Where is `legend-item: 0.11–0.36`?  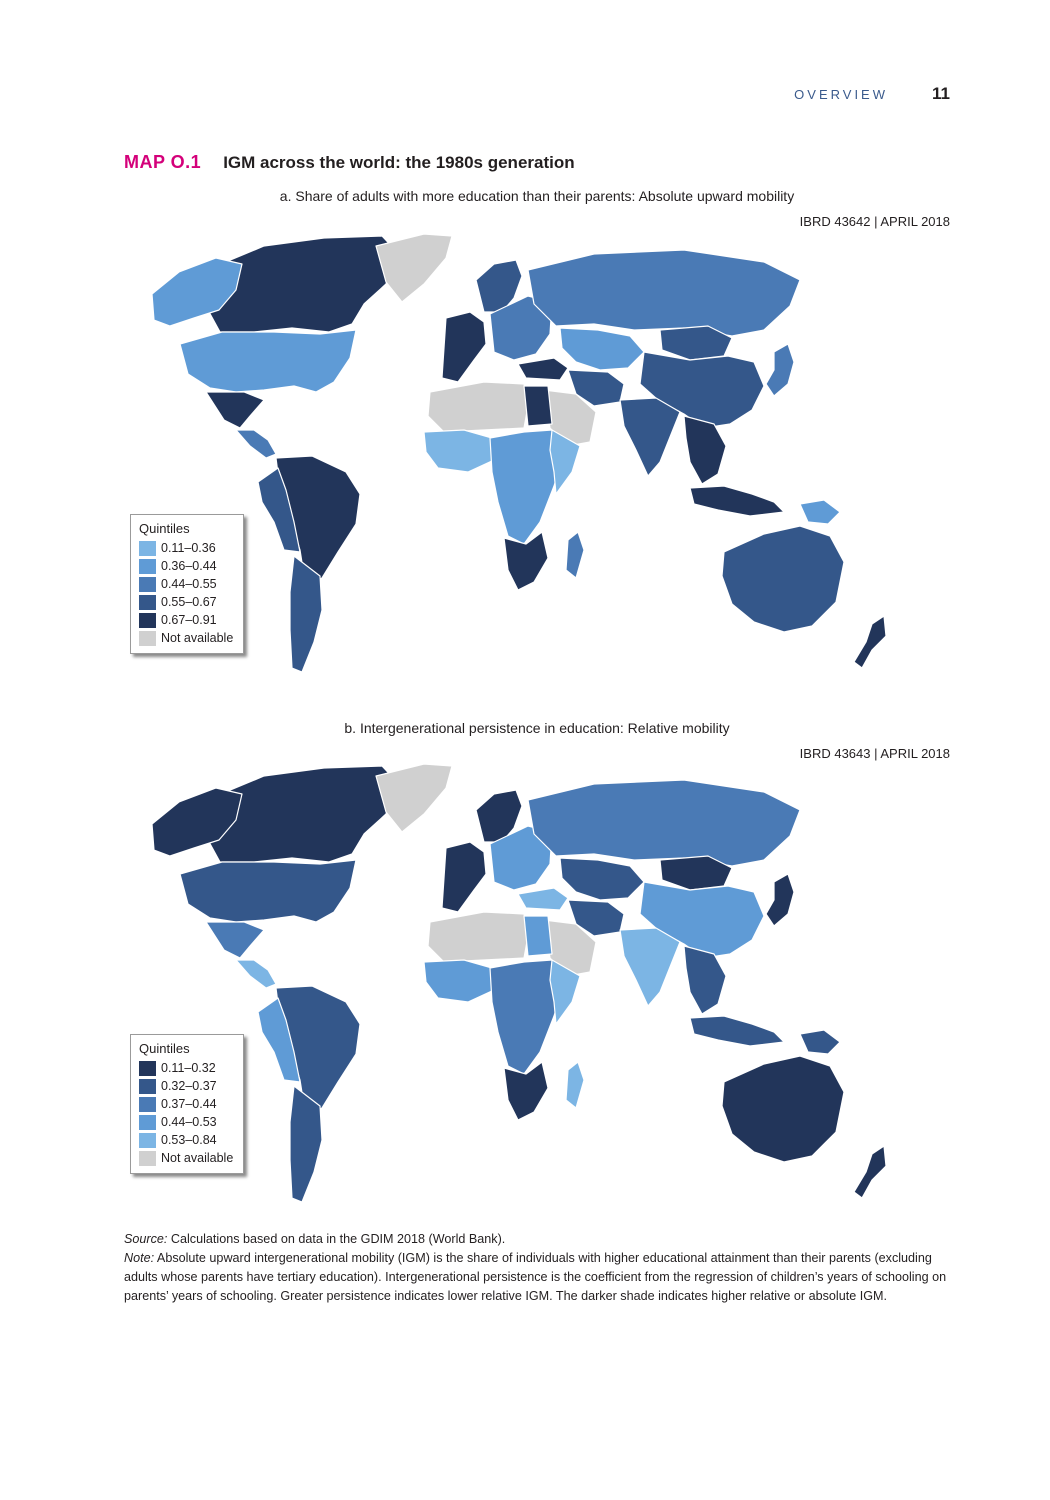
legend-item: 0.11–0.36 is located at coordinates (187, 548).